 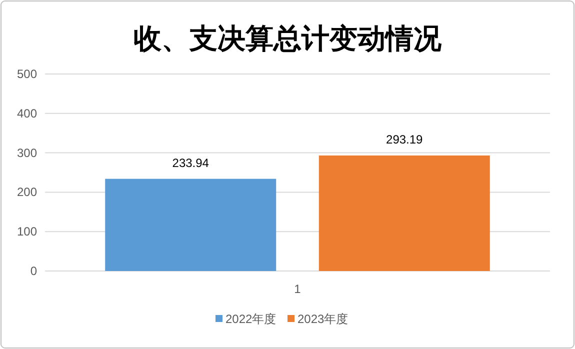 I want to click on y-tick-label: 300, so click(x=27, y=153).